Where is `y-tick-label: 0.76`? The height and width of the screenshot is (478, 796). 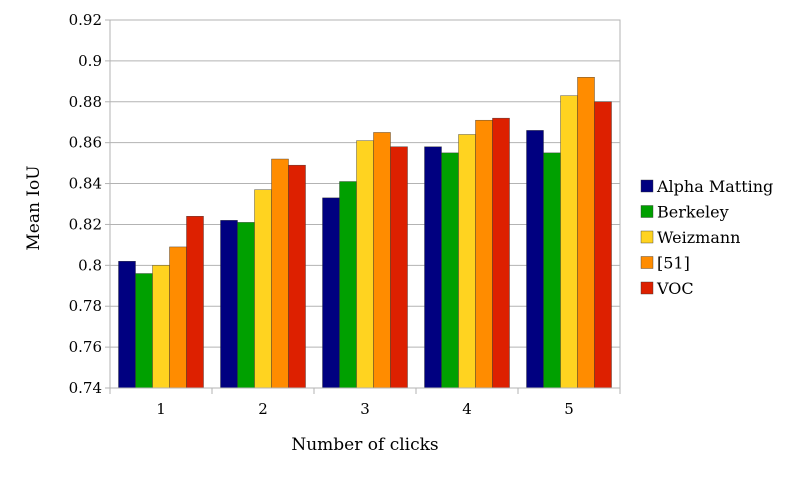
y-tick-label: 0.76 is located at coordinates (85, 347).